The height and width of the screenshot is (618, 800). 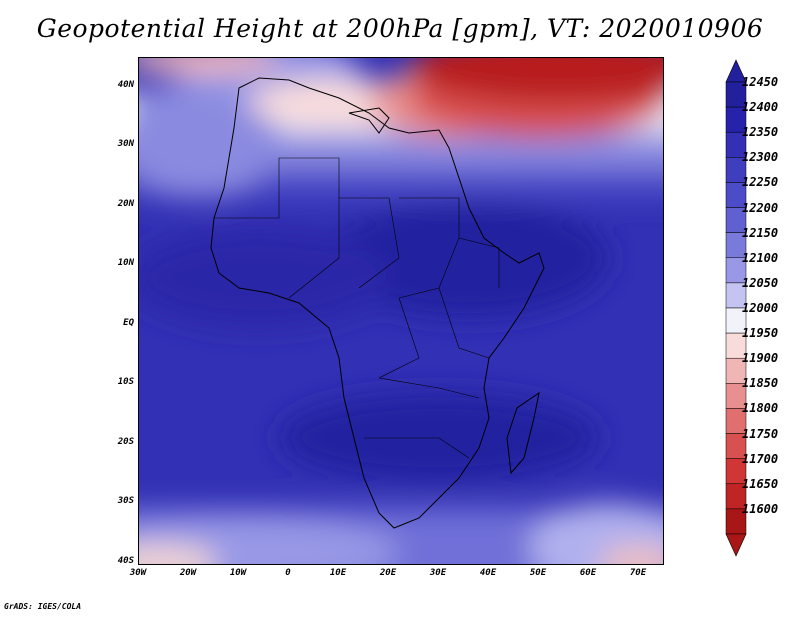 What do you see at coordinates (760, 358) in the screenshot?
I see `colorbar-level-label: 11900` at bounding box center [760, 358].